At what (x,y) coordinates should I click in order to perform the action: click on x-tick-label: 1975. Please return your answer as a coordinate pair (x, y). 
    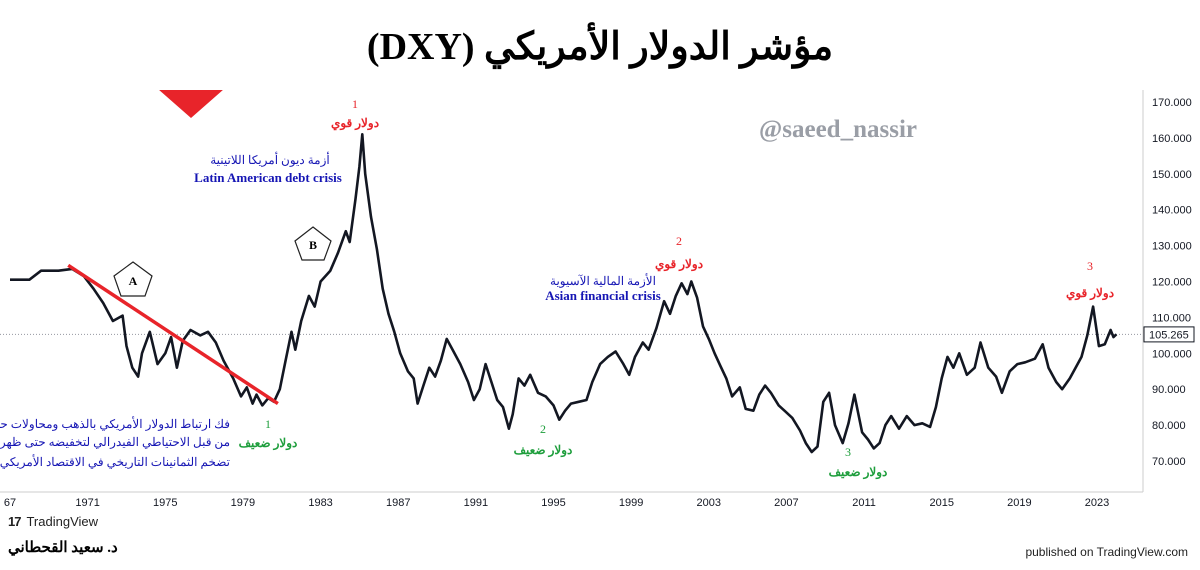
    Looking at the image, I should click on (165, 503).